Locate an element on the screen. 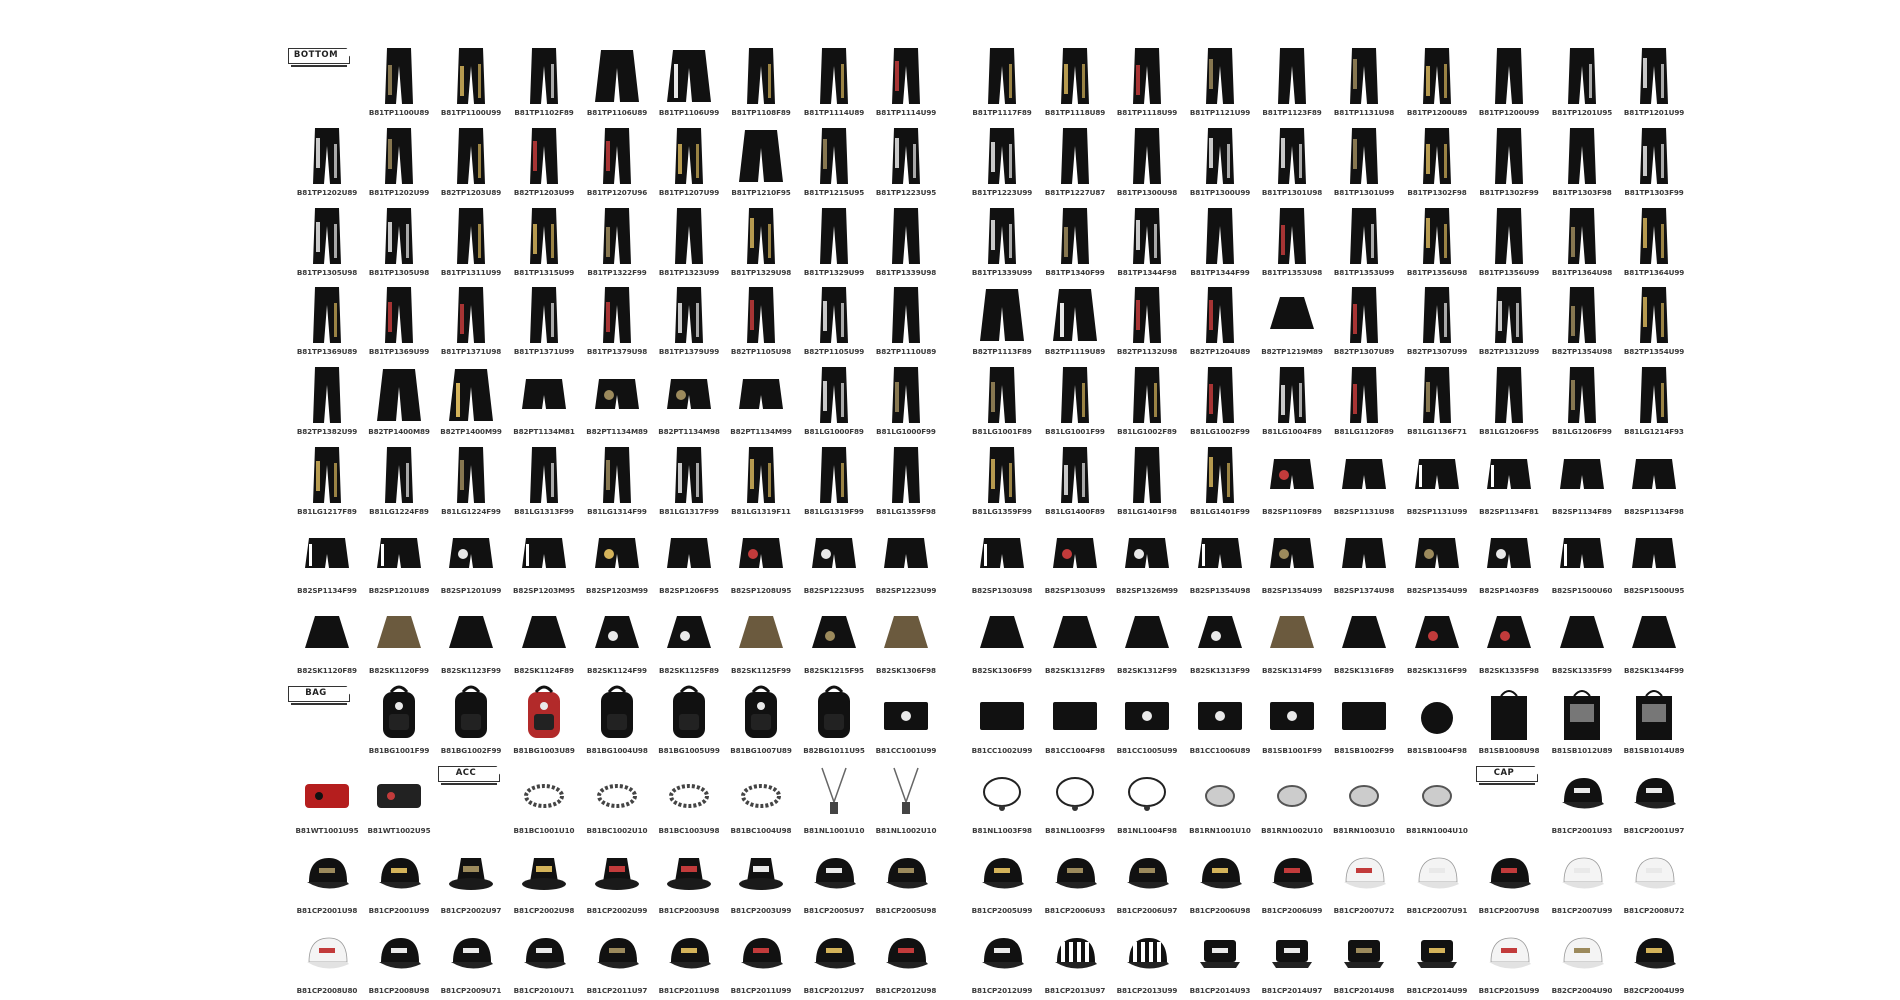 This screenshot has width=1900, height=1000. product-item: B81LG1002F89 is located at coordinates (1147, 401).